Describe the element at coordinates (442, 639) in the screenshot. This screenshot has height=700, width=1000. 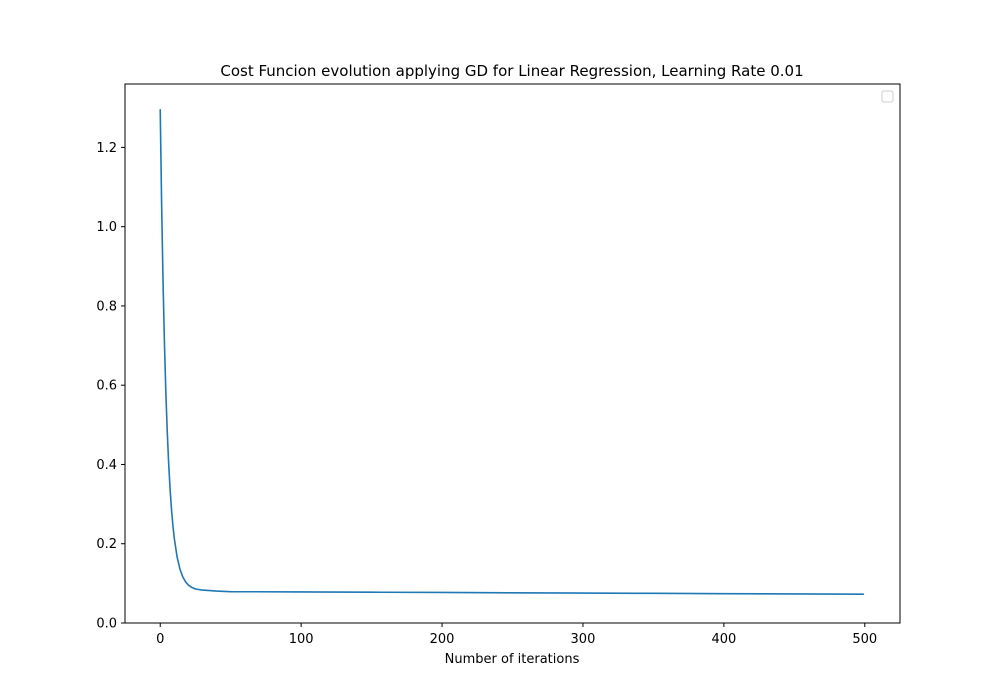
I see `x-tick-label: 200` at that location.